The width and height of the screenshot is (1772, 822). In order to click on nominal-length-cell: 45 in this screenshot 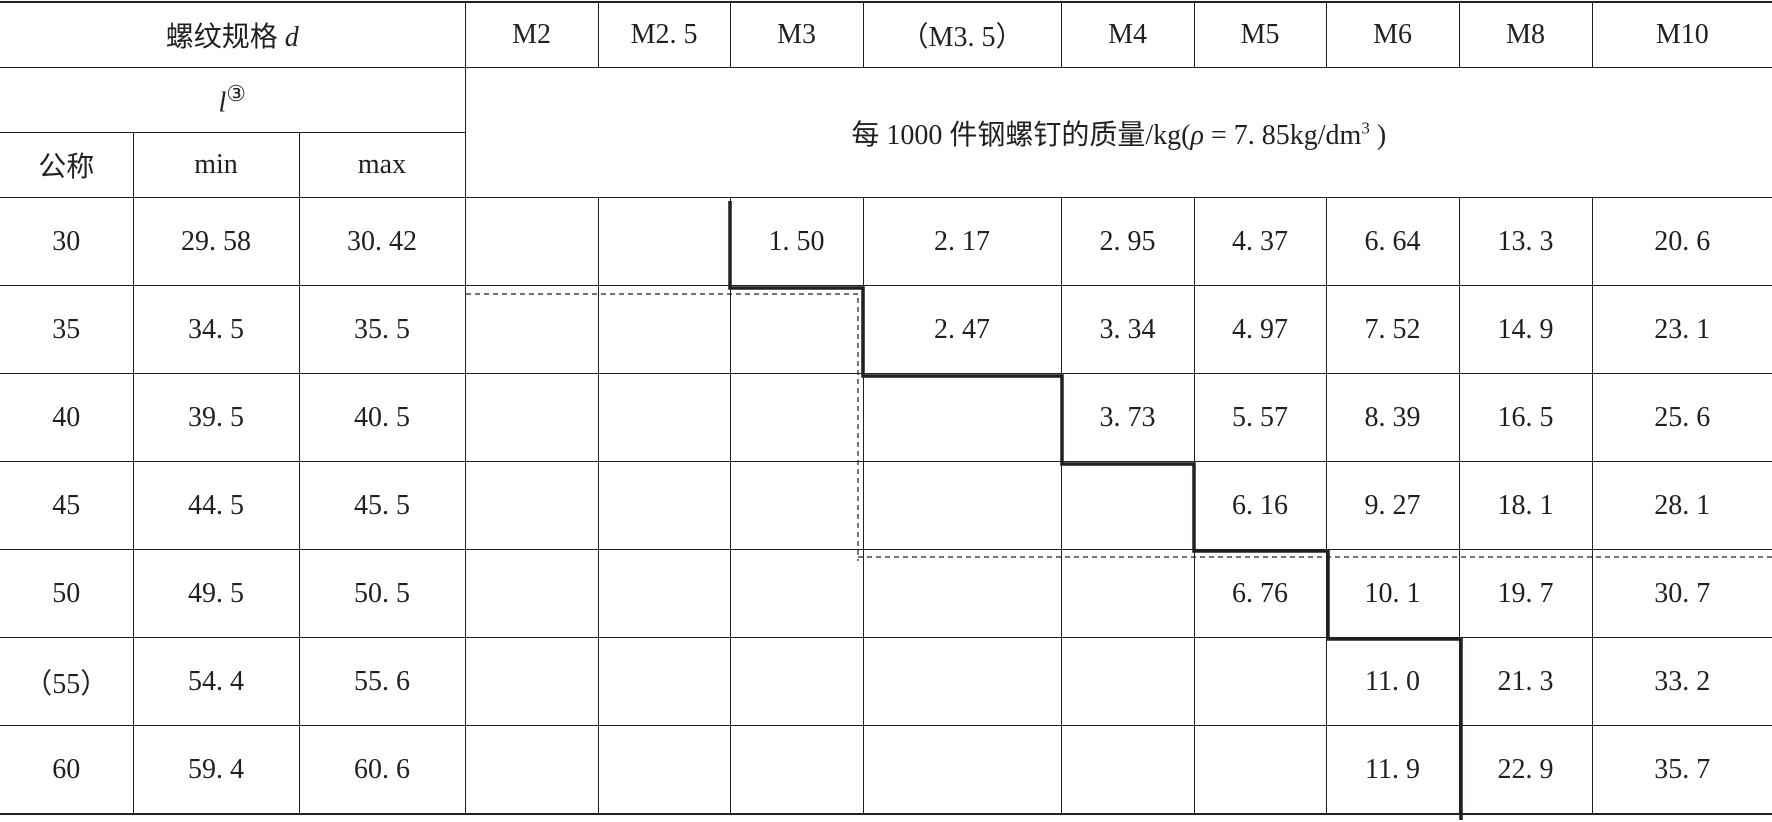, I will do `click(67, 505)`.